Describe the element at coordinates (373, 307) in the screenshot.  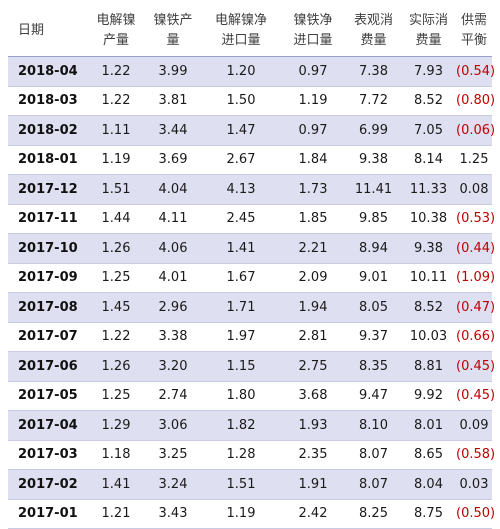
I see `value-cell: 8.05` at that location.